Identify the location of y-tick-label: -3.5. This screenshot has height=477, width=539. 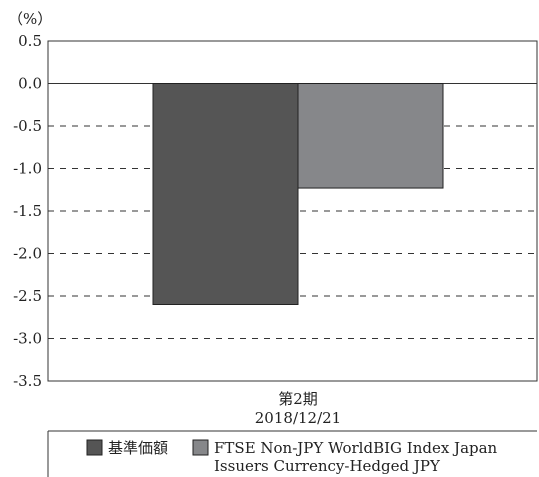
(27, 381).